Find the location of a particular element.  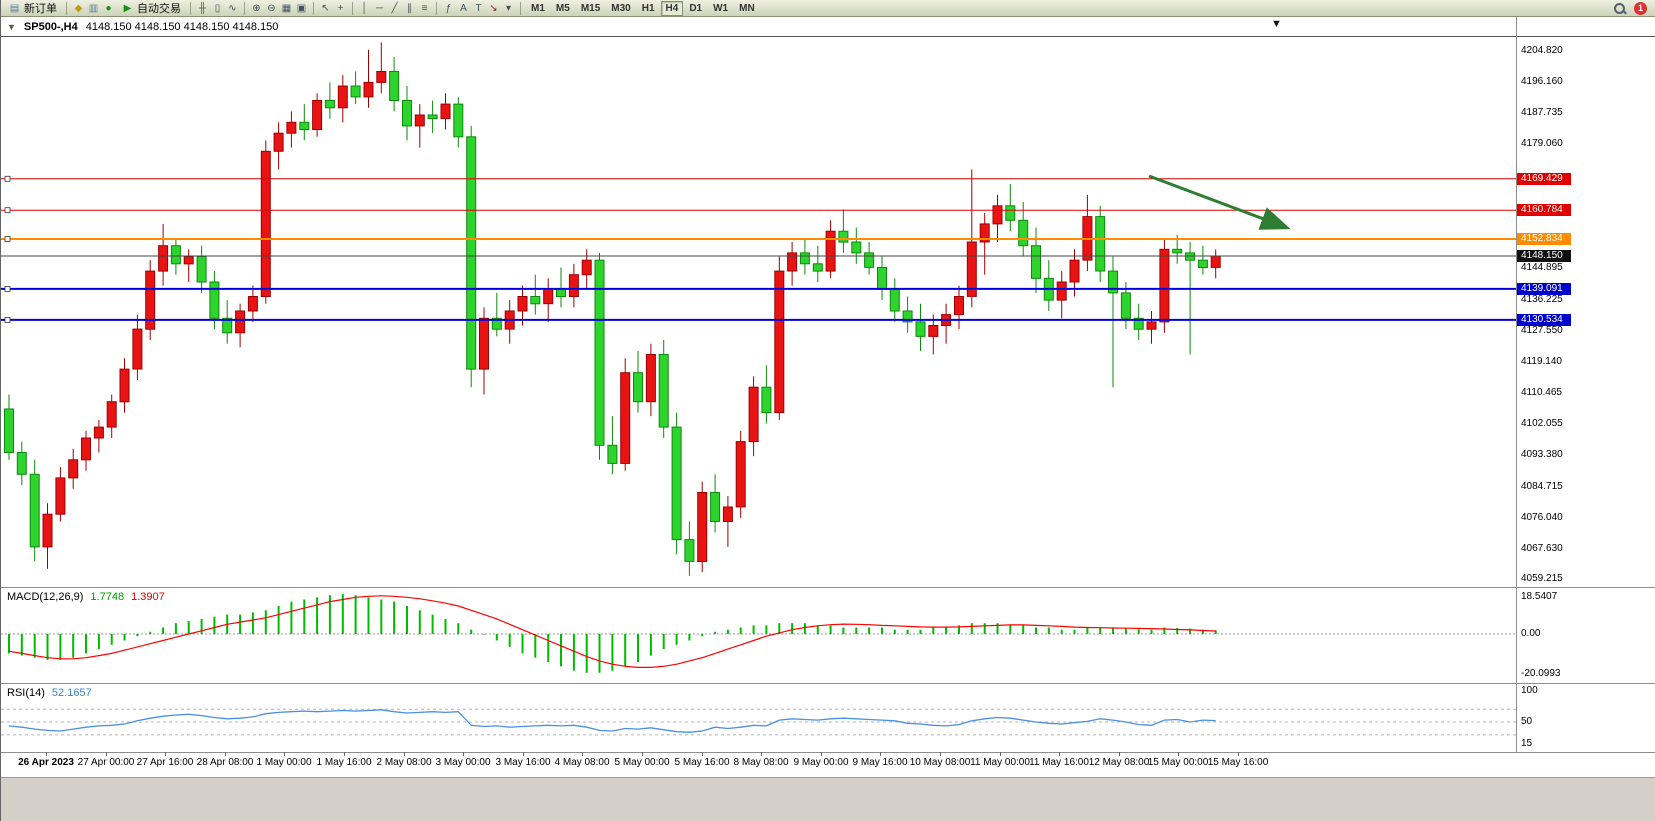

timeframe-button-m30: M30 is located at coordinates (620, 8).